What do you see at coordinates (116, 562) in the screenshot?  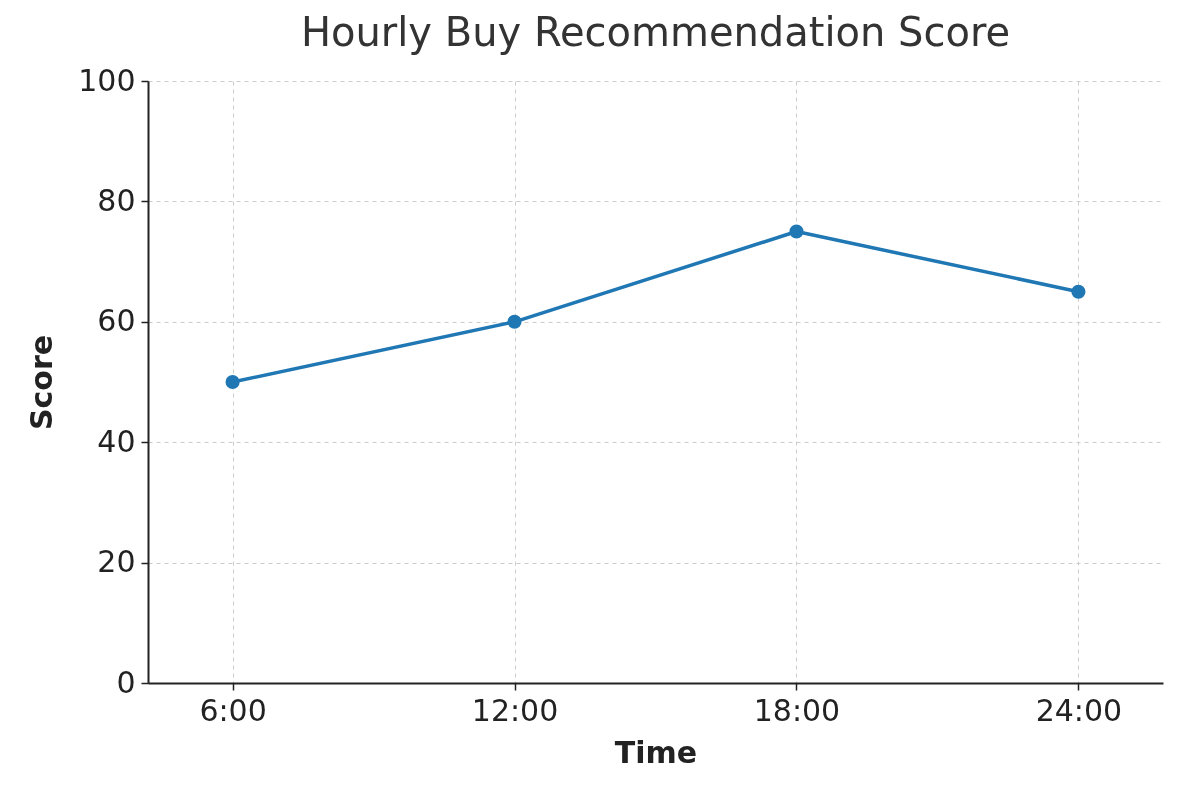 I see `y-tick-label: 20` at bounding box center [116, 562].